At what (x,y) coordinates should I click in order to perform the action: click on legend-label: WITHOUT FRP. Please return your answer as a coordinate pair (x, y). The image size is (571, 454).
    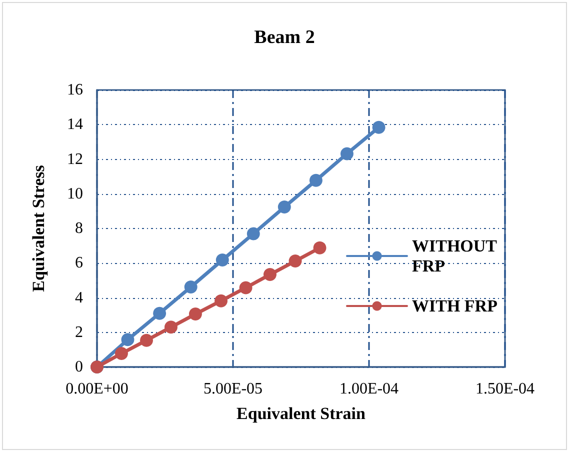
    Looking at the image, I should click on (456, 256).